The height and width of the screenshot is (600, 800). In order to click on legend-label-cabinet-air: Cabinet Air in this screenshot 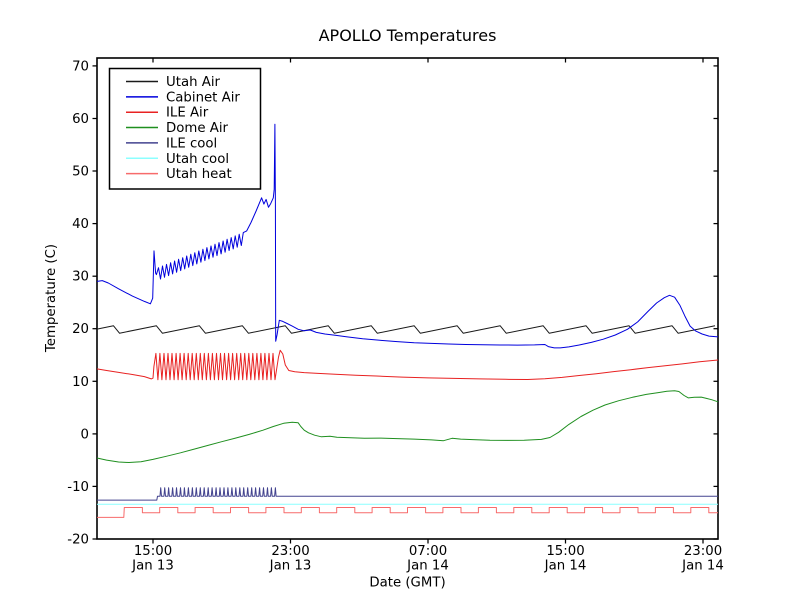, I will do `click(203, 97)`.